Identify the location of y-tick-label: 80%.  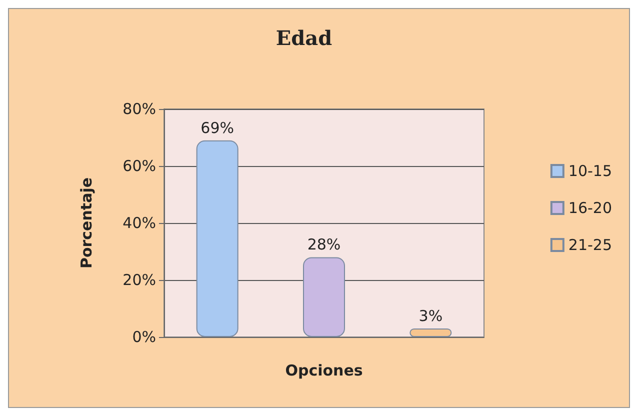
(139, 109).